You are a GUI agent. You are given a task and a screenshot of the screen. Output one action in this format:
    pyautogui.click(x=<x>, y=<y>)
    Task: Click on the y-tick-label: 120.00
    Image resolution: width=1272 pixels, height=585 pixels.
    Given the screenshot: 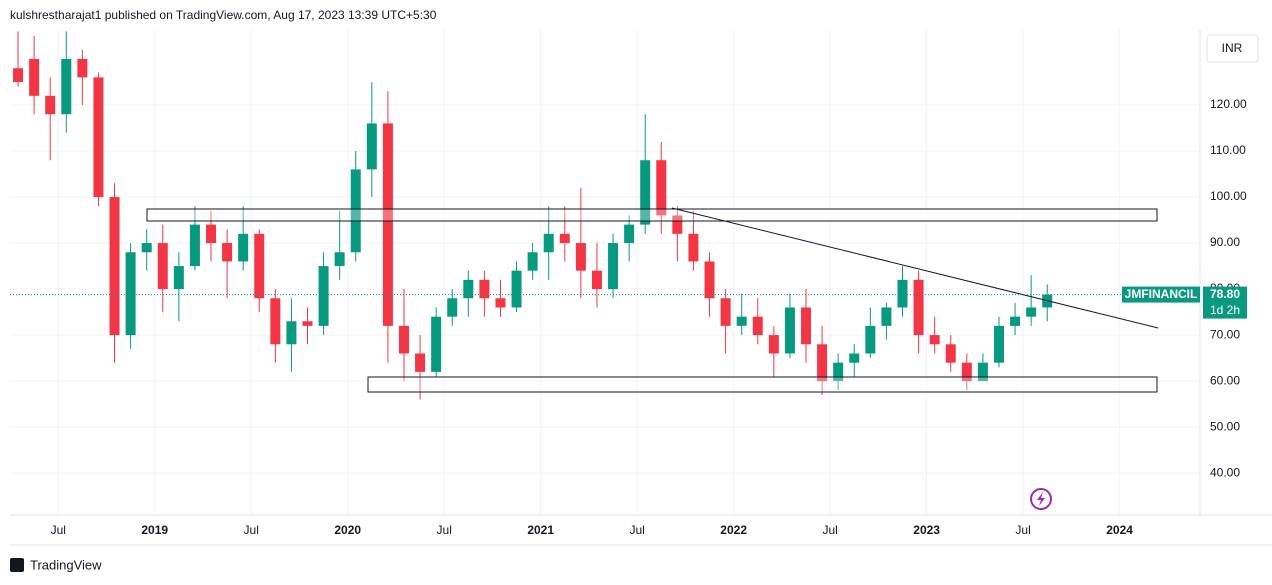 What is the action you would take?
    pyautogui.click(x=1228, y=104)
    